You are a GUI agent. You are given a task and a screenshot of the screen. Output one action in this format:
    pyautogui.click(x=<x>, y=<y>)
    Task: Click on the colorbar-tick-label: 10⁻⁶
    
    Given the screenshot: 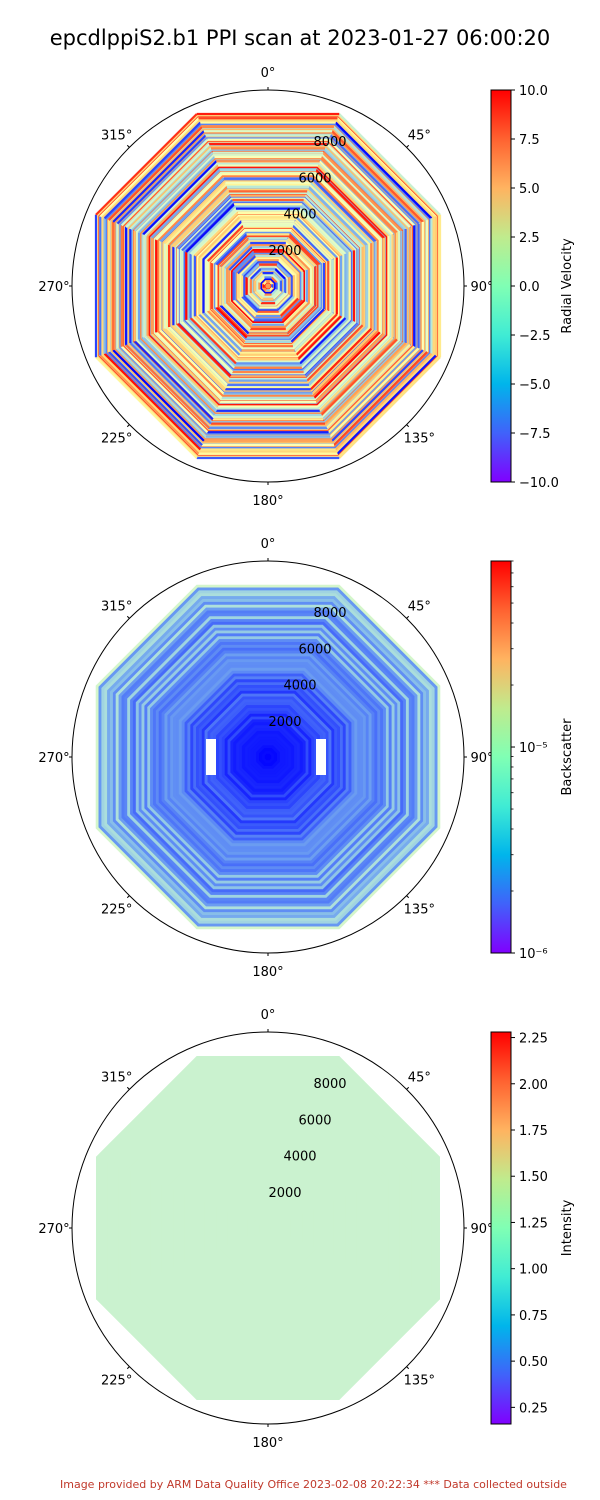 What is the action you would take?
    pyautogui.click(x=533, y=954)
    